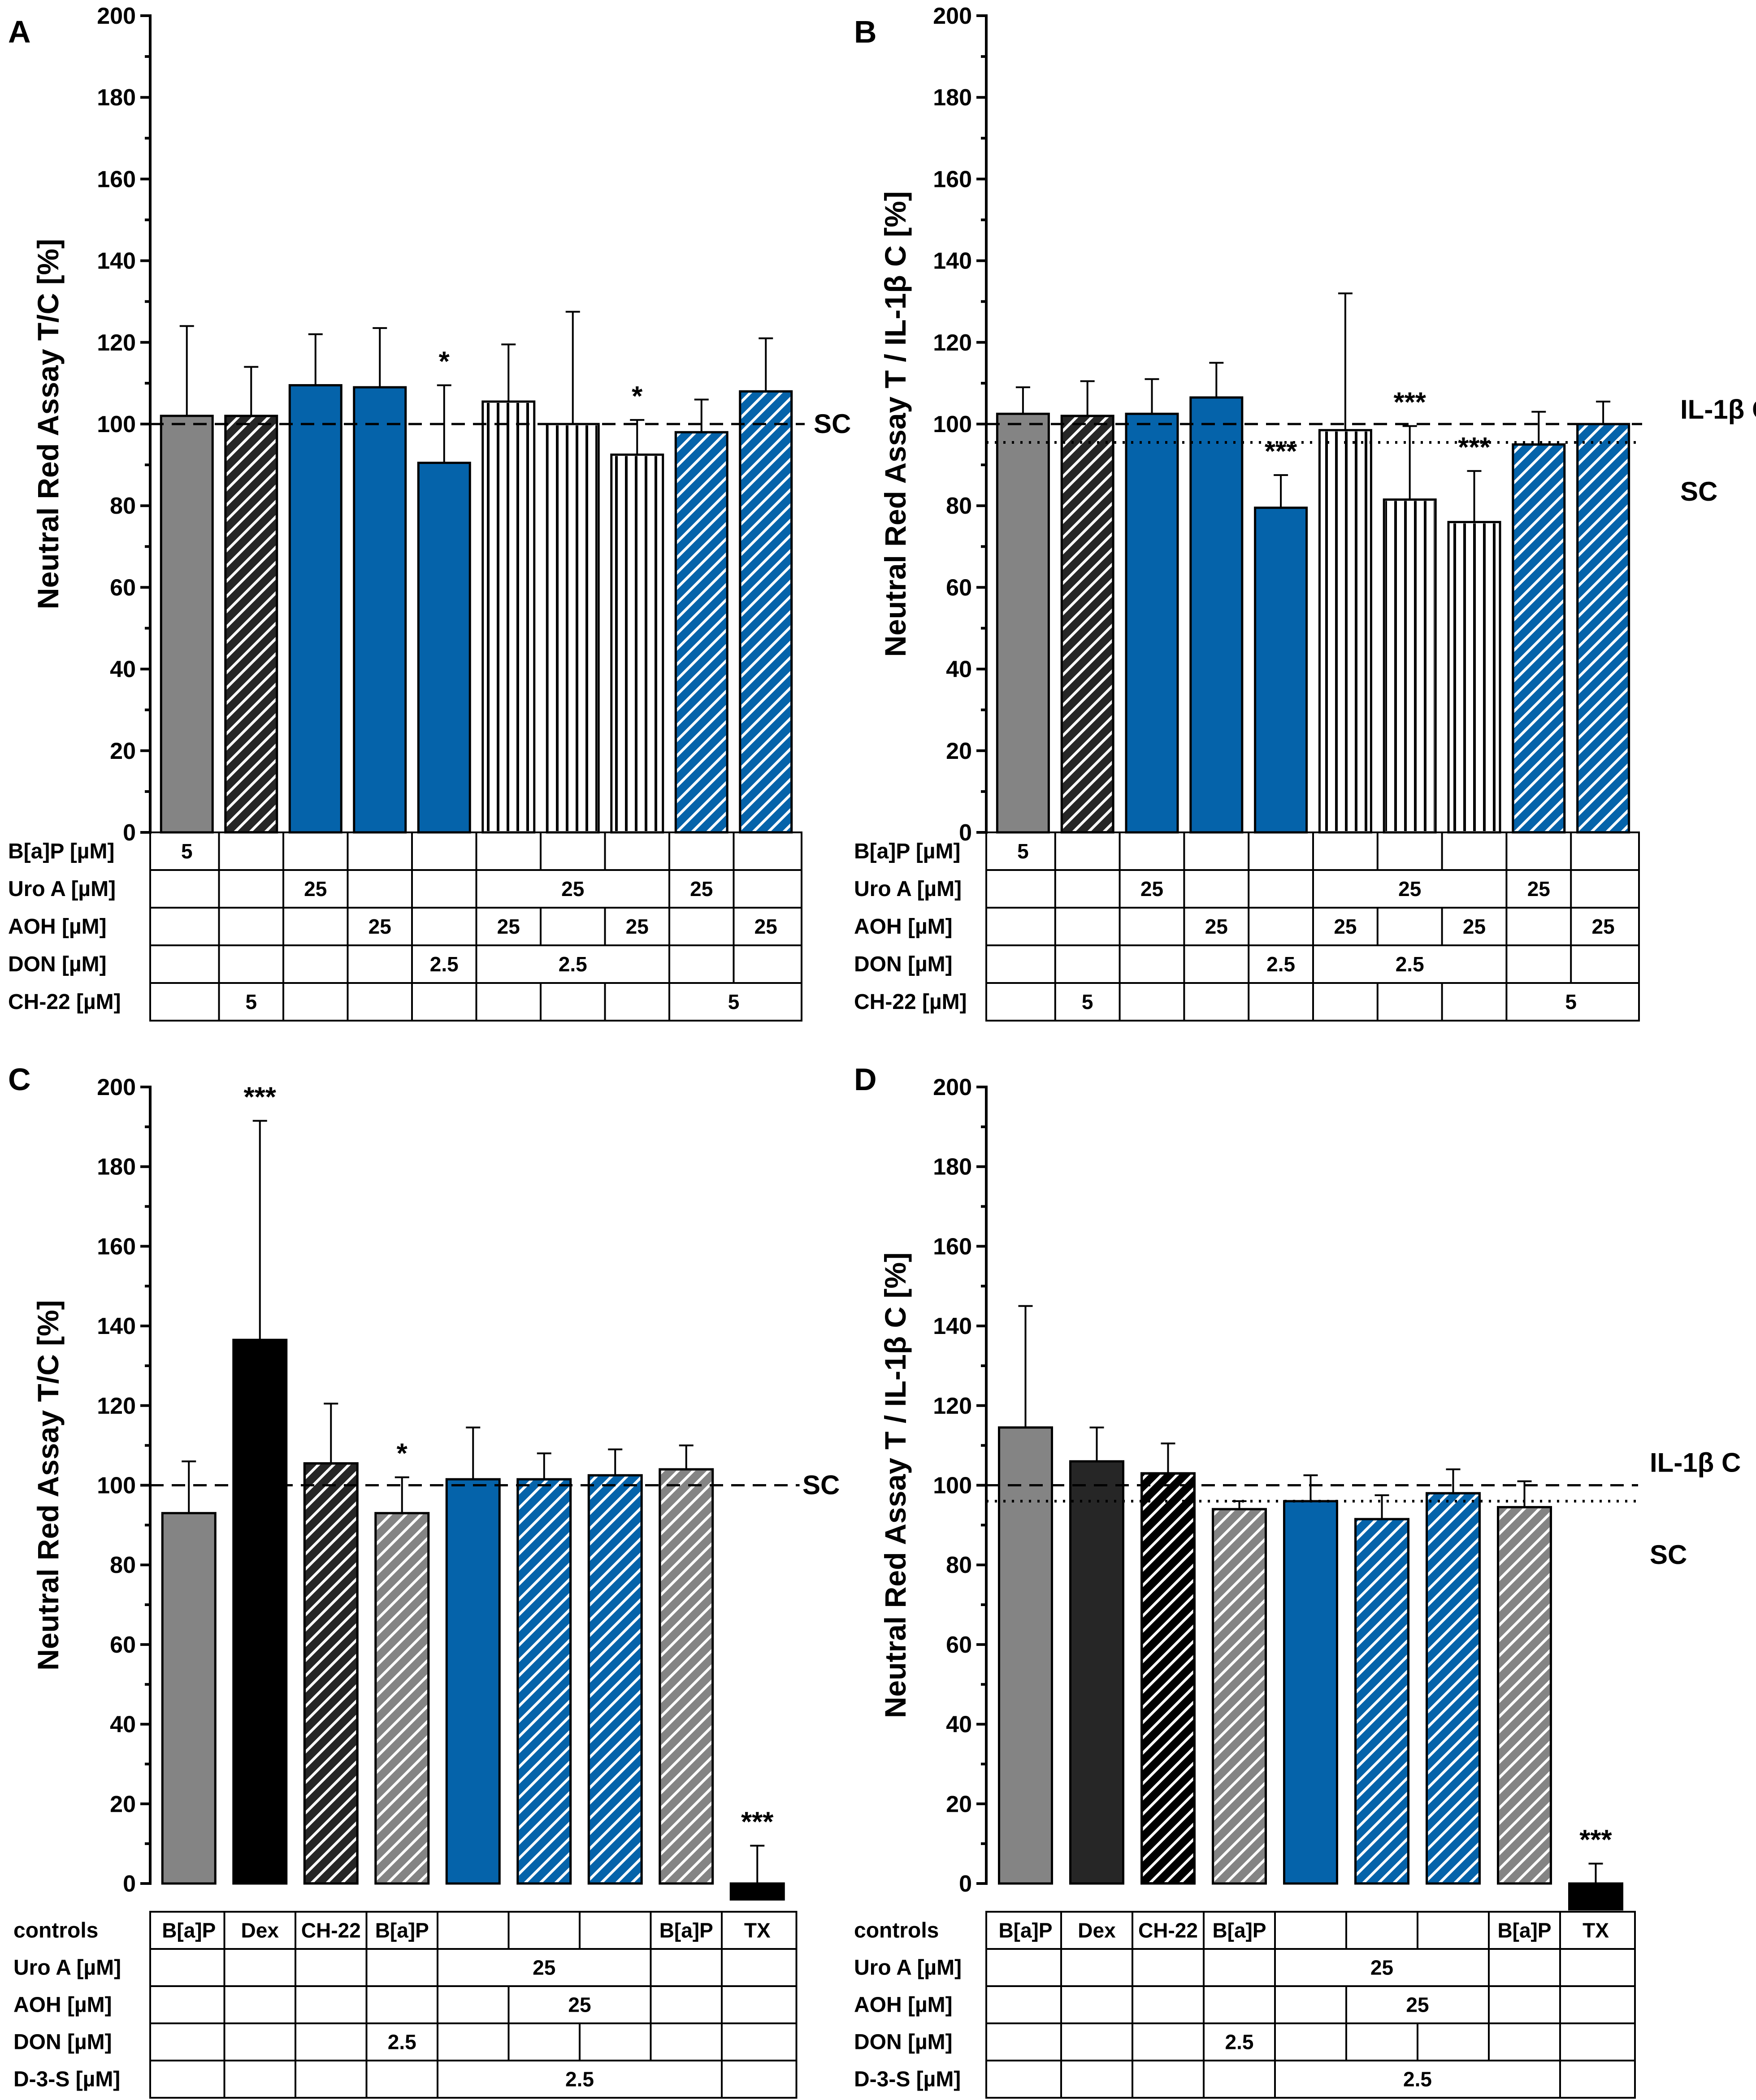 The image size is (1756, 2100). What do you see at coordinates (444, 361) in the screenshot?
I see `significance-marker: *` at bounding box center [444, 361].